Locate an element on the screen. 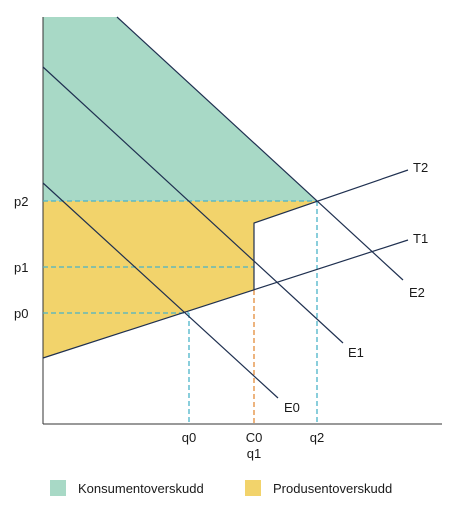 The width and height of the screenshot is (460, 510). label-p0: p0 is located at coordinates (21, 313).